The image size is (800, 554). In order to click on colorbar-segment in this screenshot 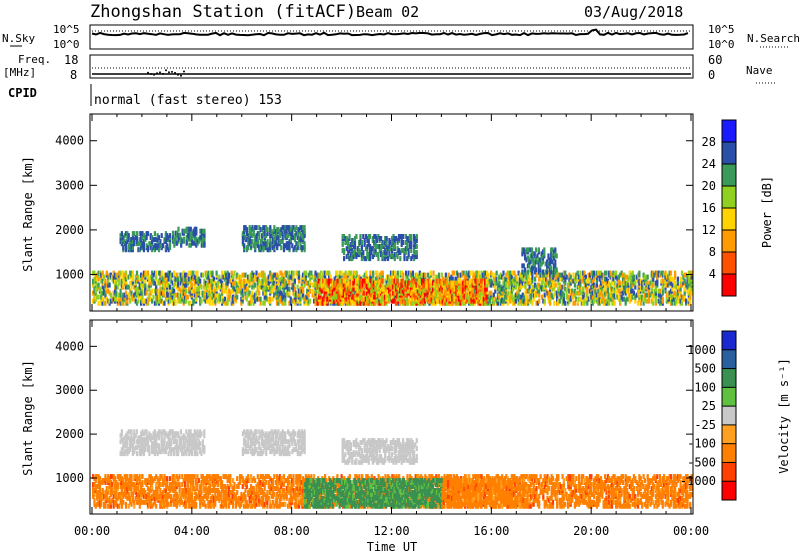, I will do `click(729, 263)`.